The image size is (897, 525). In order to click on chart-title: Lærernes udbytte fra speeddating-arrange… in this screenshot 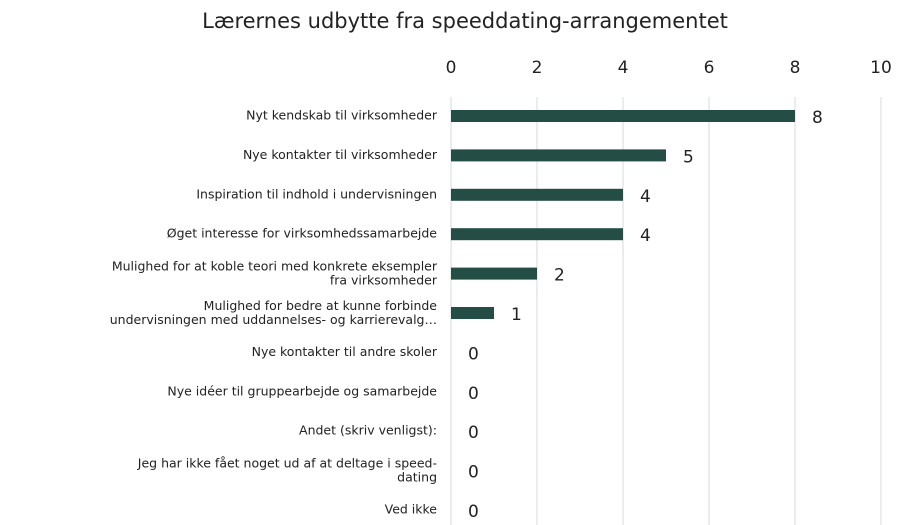, I will do `click(465, 21)`.